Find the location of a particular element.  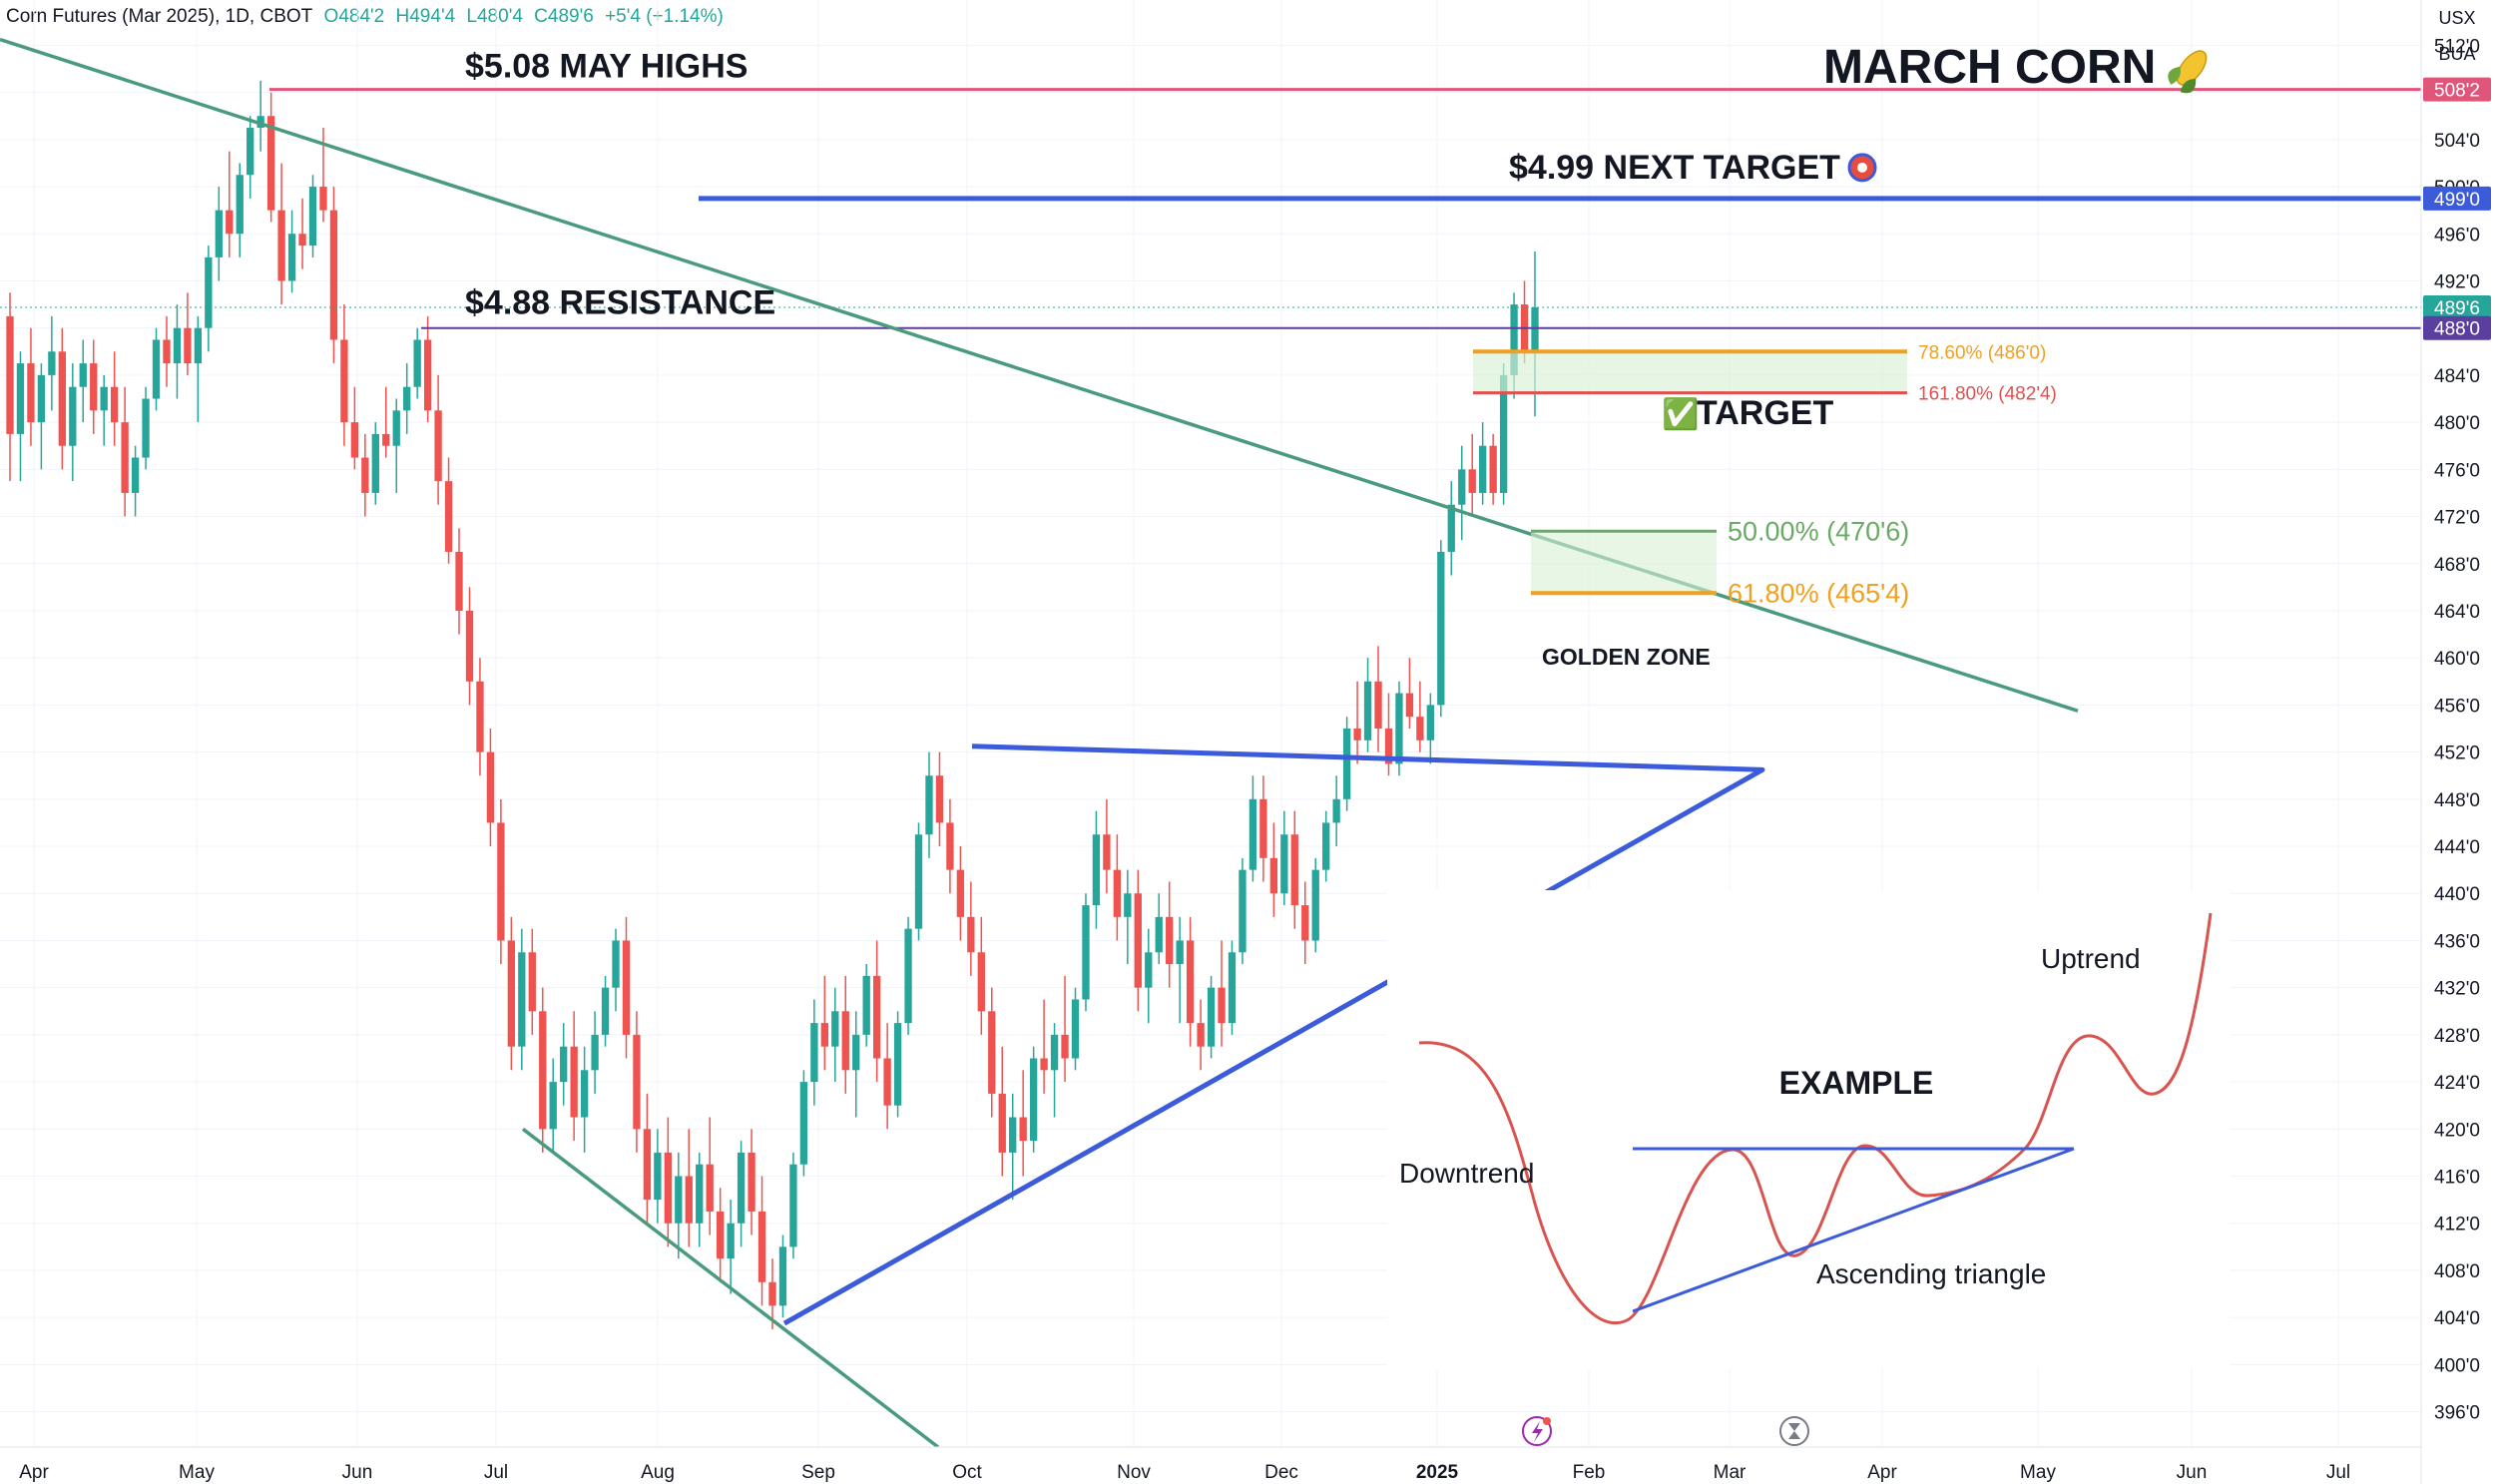

y-tick-label: 472'0 is located at coordinates (2457, 518).